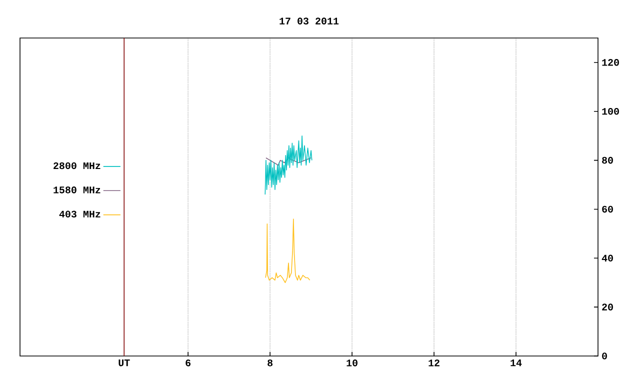  Describe the element at coordinates (604, 356) in the screenshot. I see `y-tick-label: 0` at that location.